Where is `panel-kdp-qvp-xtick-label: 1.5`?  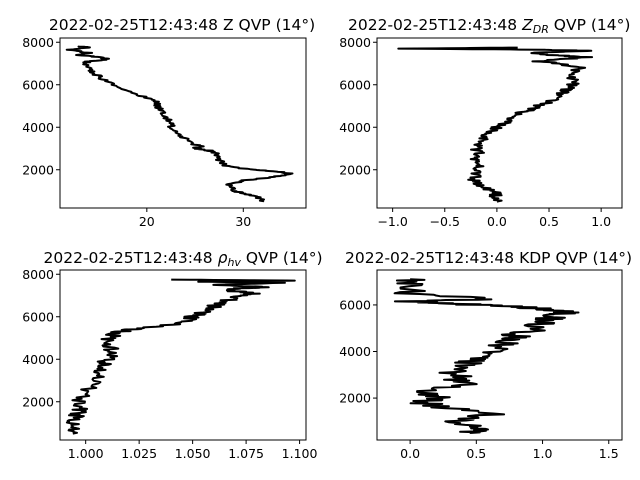 panel-kdp-qvp-xtick-label: 1.5 is located at coordinates (609, 453).